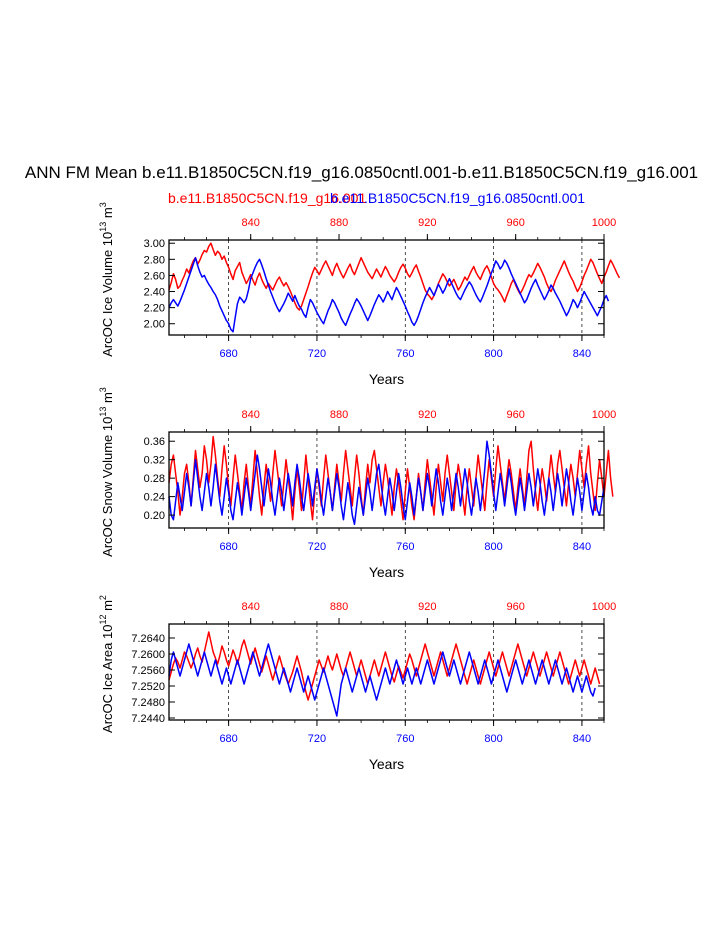 The image size is (723, 935). What do you see at coordinates (154, 244) in the screenshot?
I see `y-tick-label: 3.00` at bounding box center [154, 244].